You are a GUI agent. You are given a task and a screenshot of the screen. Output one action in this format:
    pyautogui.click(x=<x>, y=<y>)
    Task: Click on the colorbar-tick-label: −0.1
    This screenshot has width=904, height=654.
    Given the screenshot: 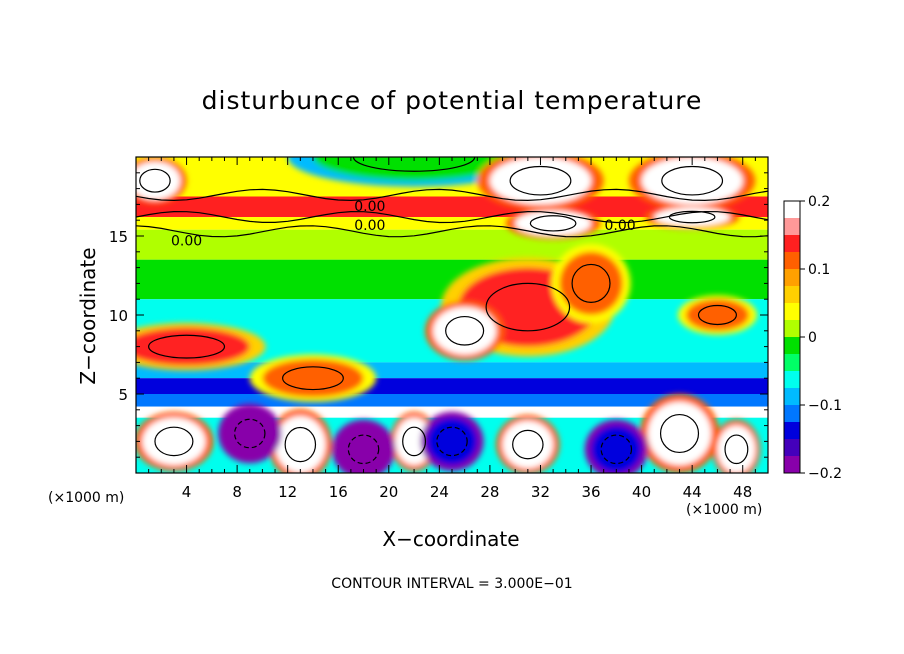 What is the action you would take?
    pyautogui.click(x=825, y=406)
    